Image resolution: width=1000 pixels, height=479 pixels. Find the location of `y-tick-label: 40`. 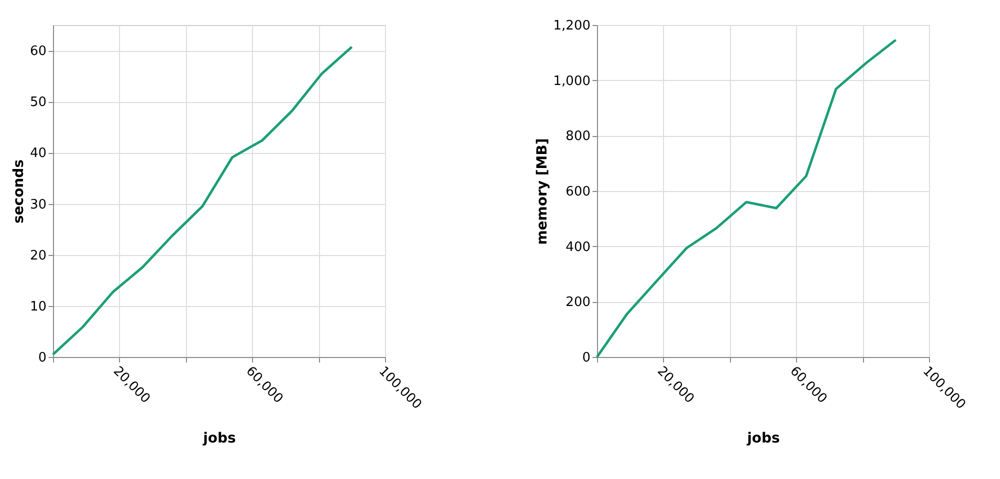

y-tick-label: 40 is located at coordinates (38, 154).